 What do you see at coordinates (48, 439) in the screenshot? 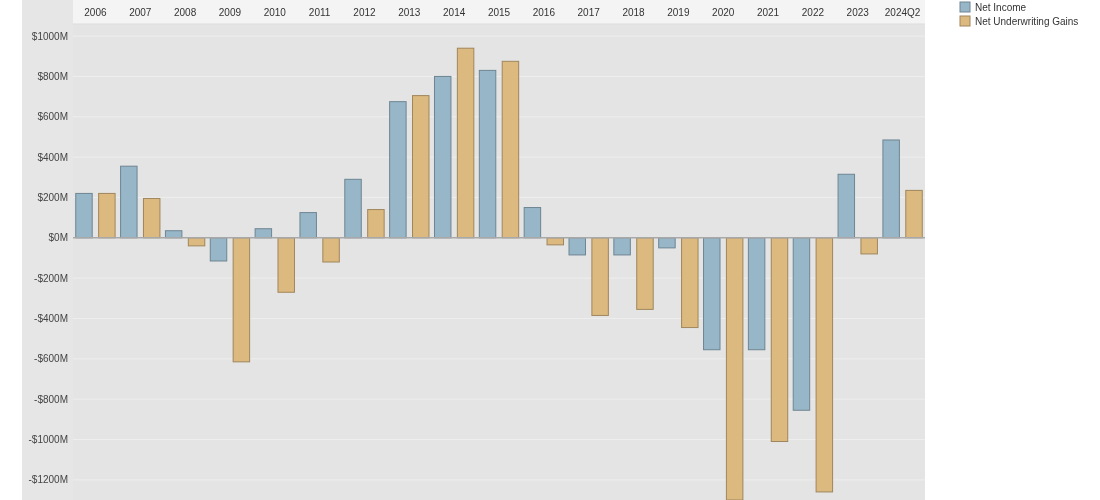
I see `y-tick-label: -$1000M` at bounding box center [48, 439].